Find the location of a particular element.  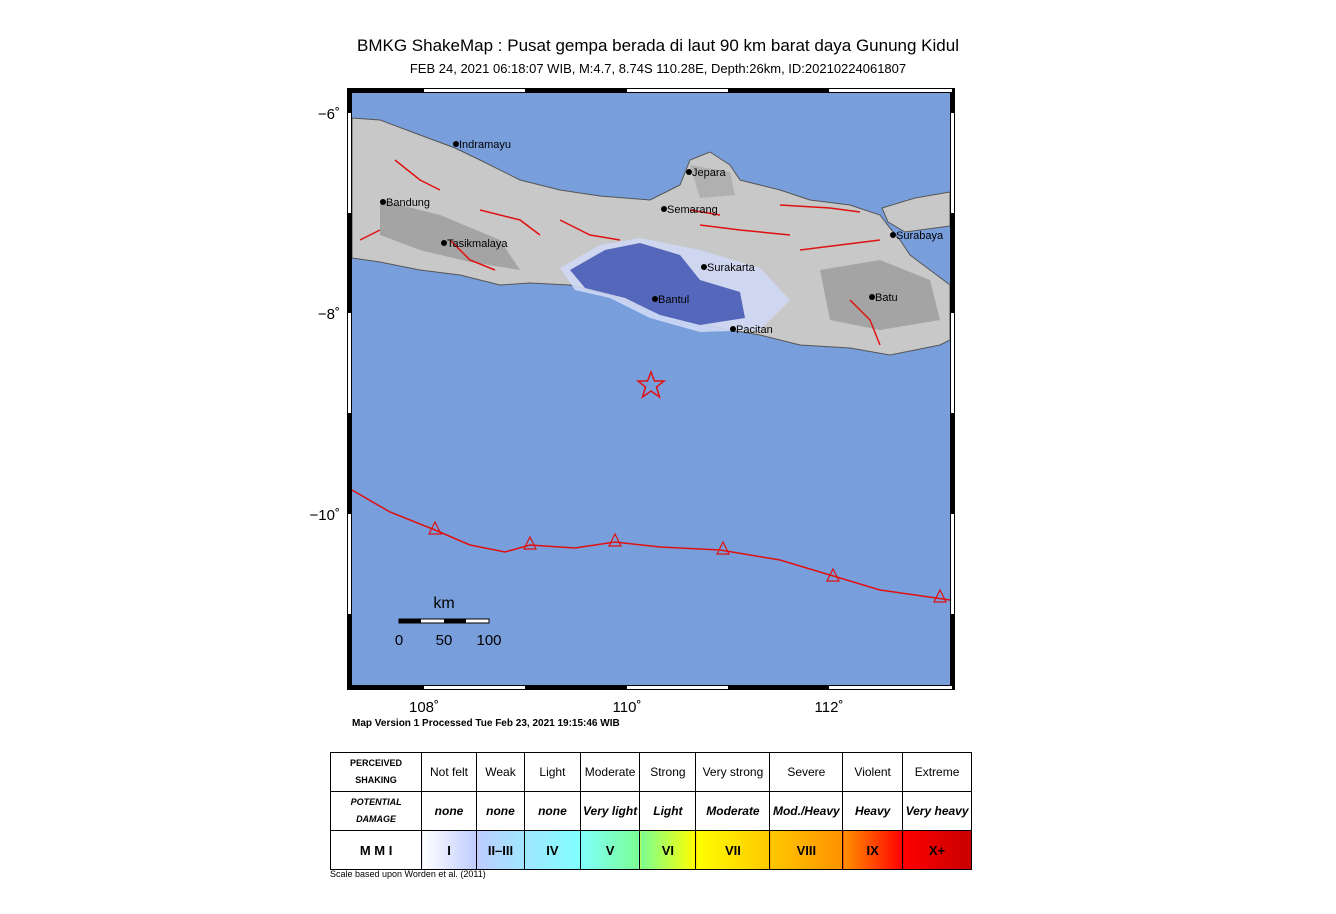

scale-bar: km 0 50 100 is located at coordinates (448, 622).